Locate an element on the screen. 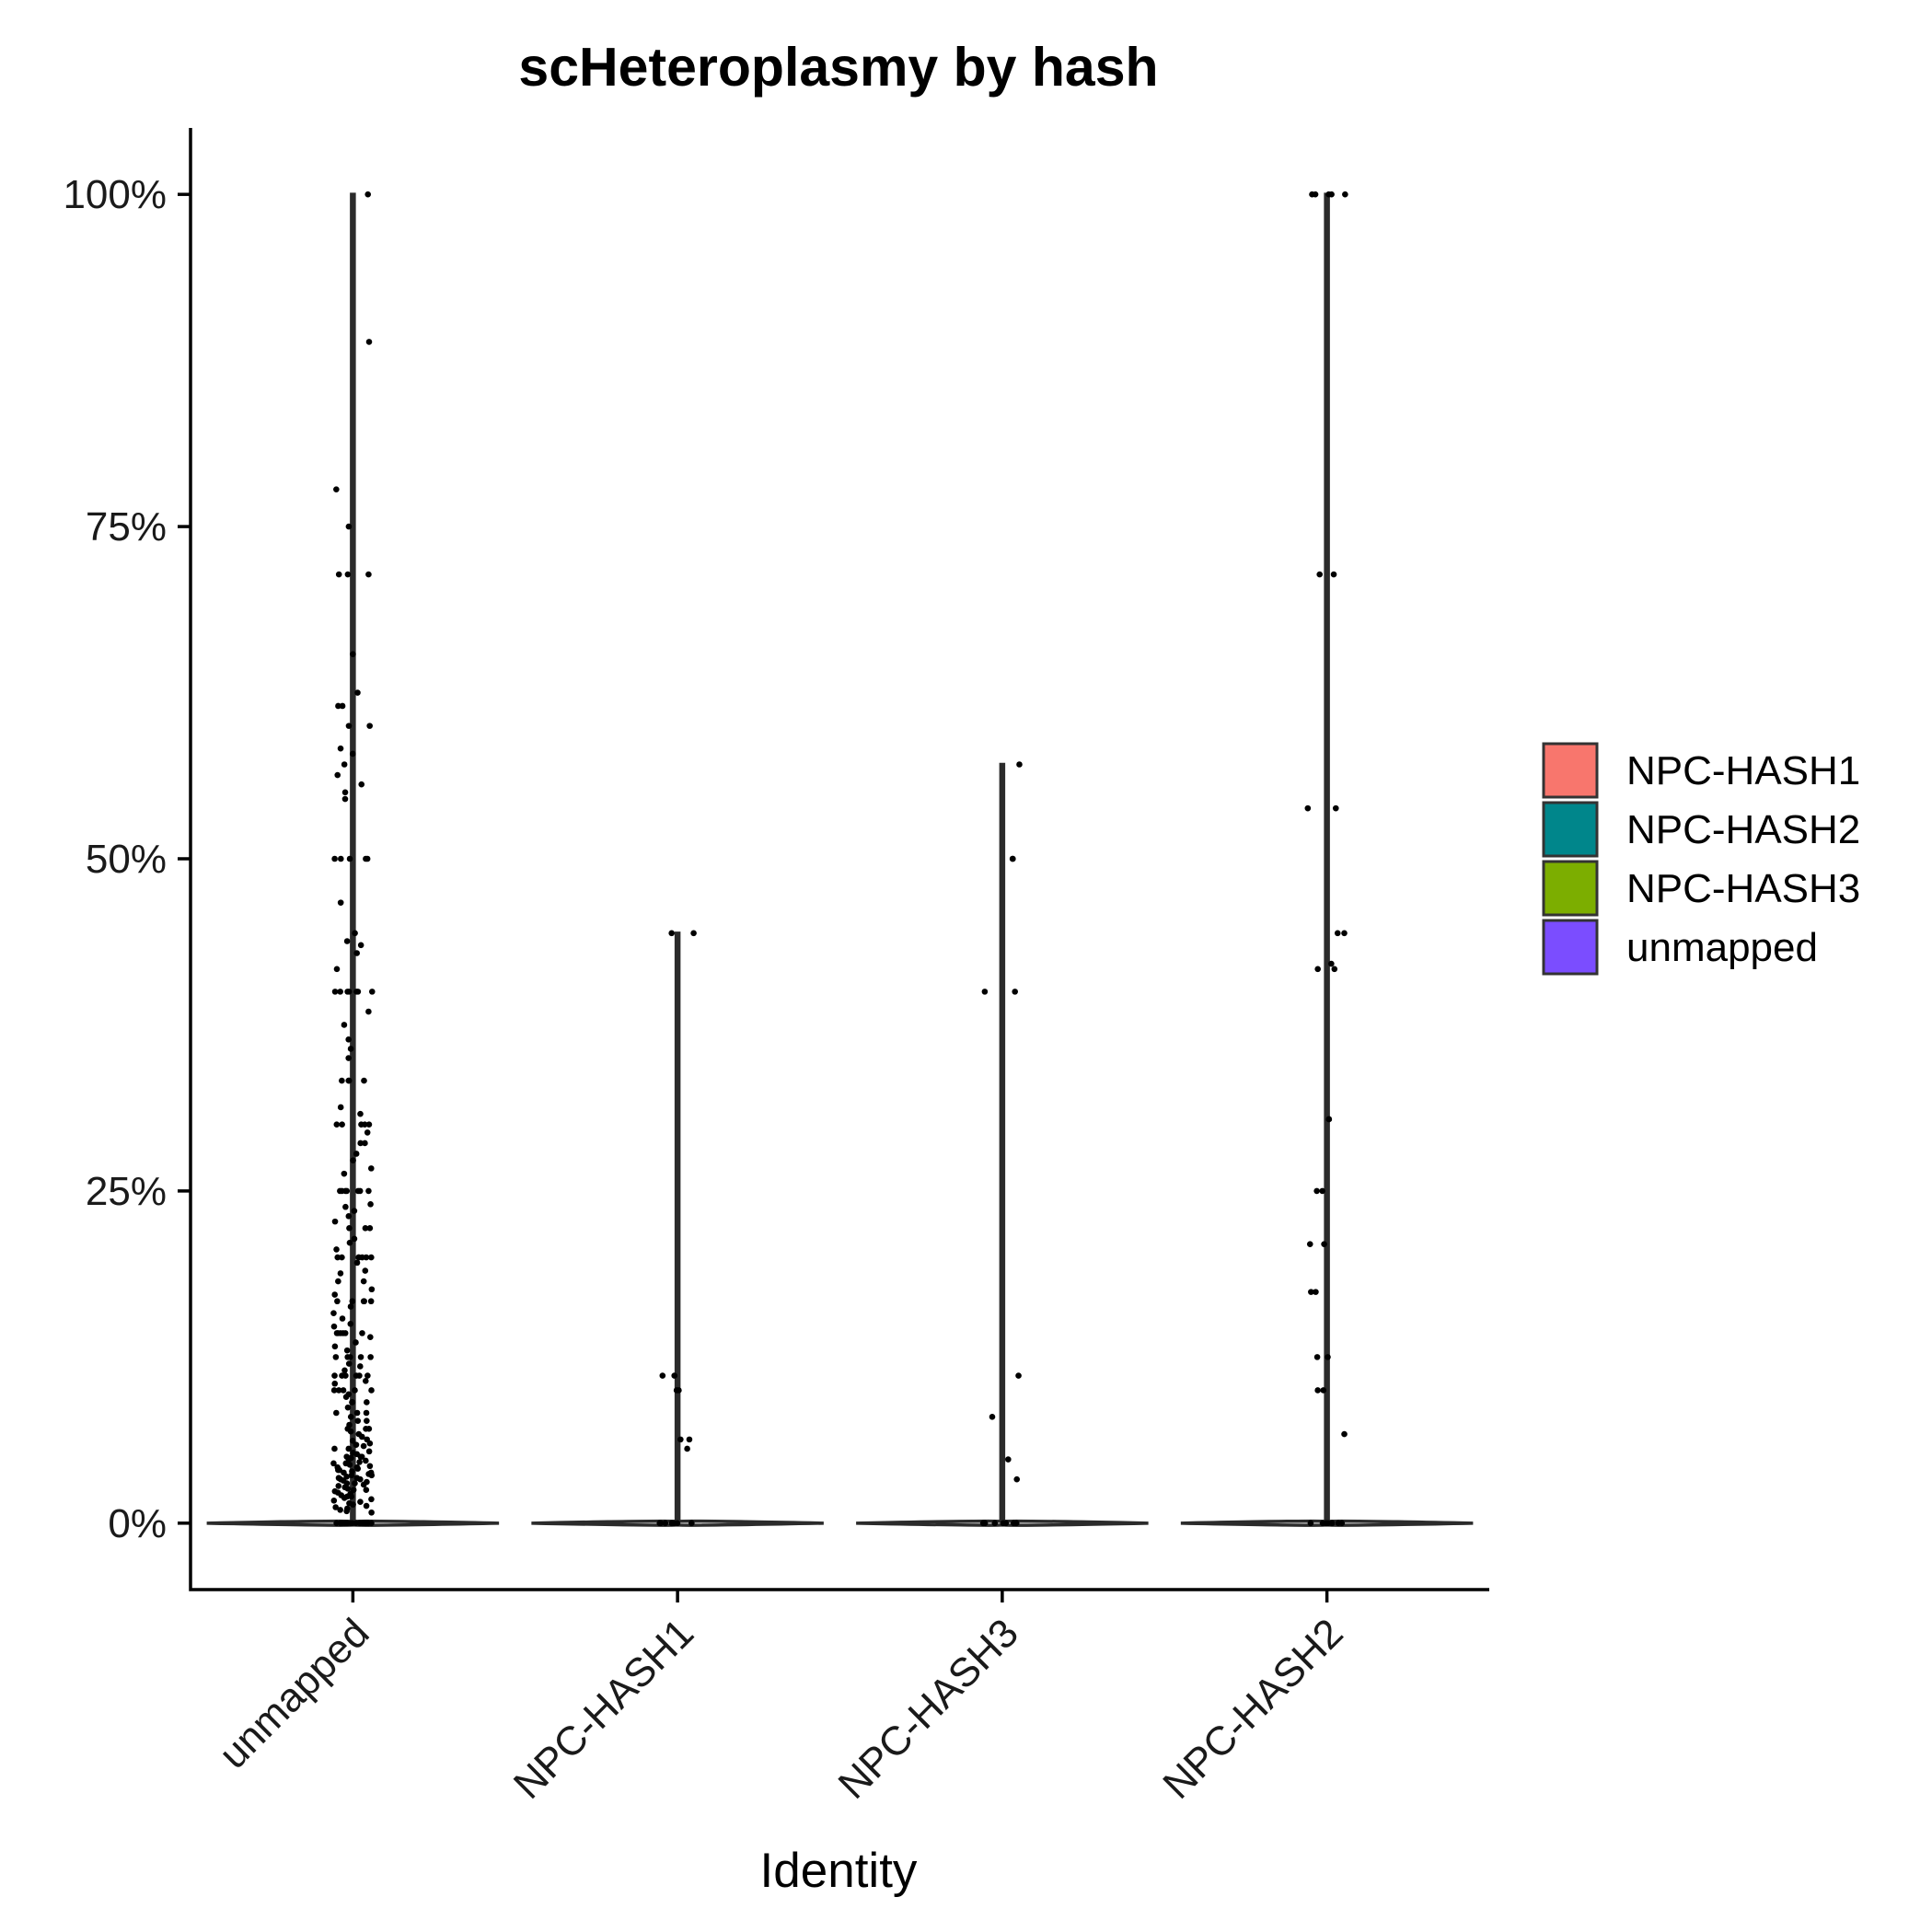 The width and height of the screenshot is (1932, 1932). y-tick-label: 50% is located at coordinates (127, 860).